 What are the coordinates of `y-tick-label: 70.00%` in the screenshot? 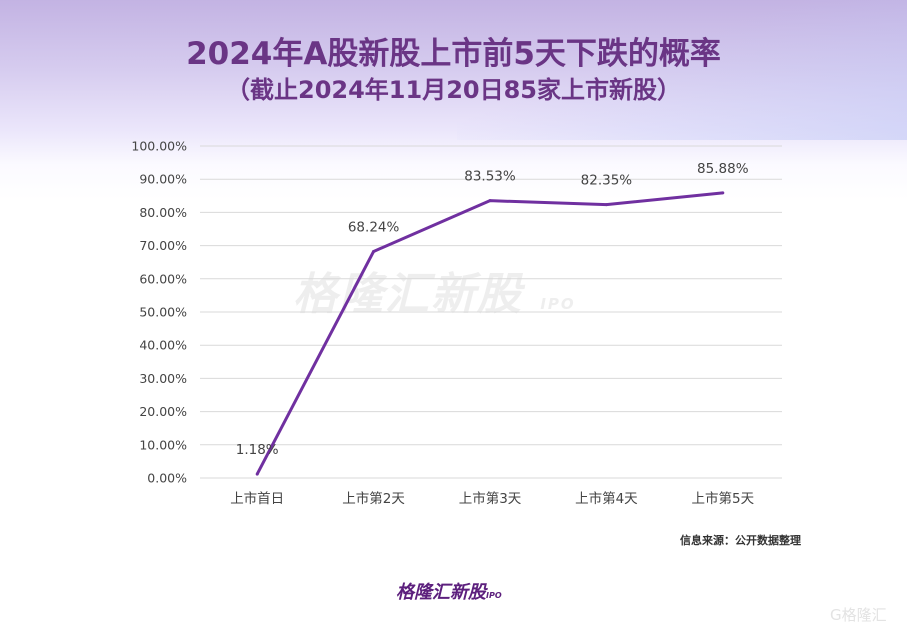 It's located at (163, 245).